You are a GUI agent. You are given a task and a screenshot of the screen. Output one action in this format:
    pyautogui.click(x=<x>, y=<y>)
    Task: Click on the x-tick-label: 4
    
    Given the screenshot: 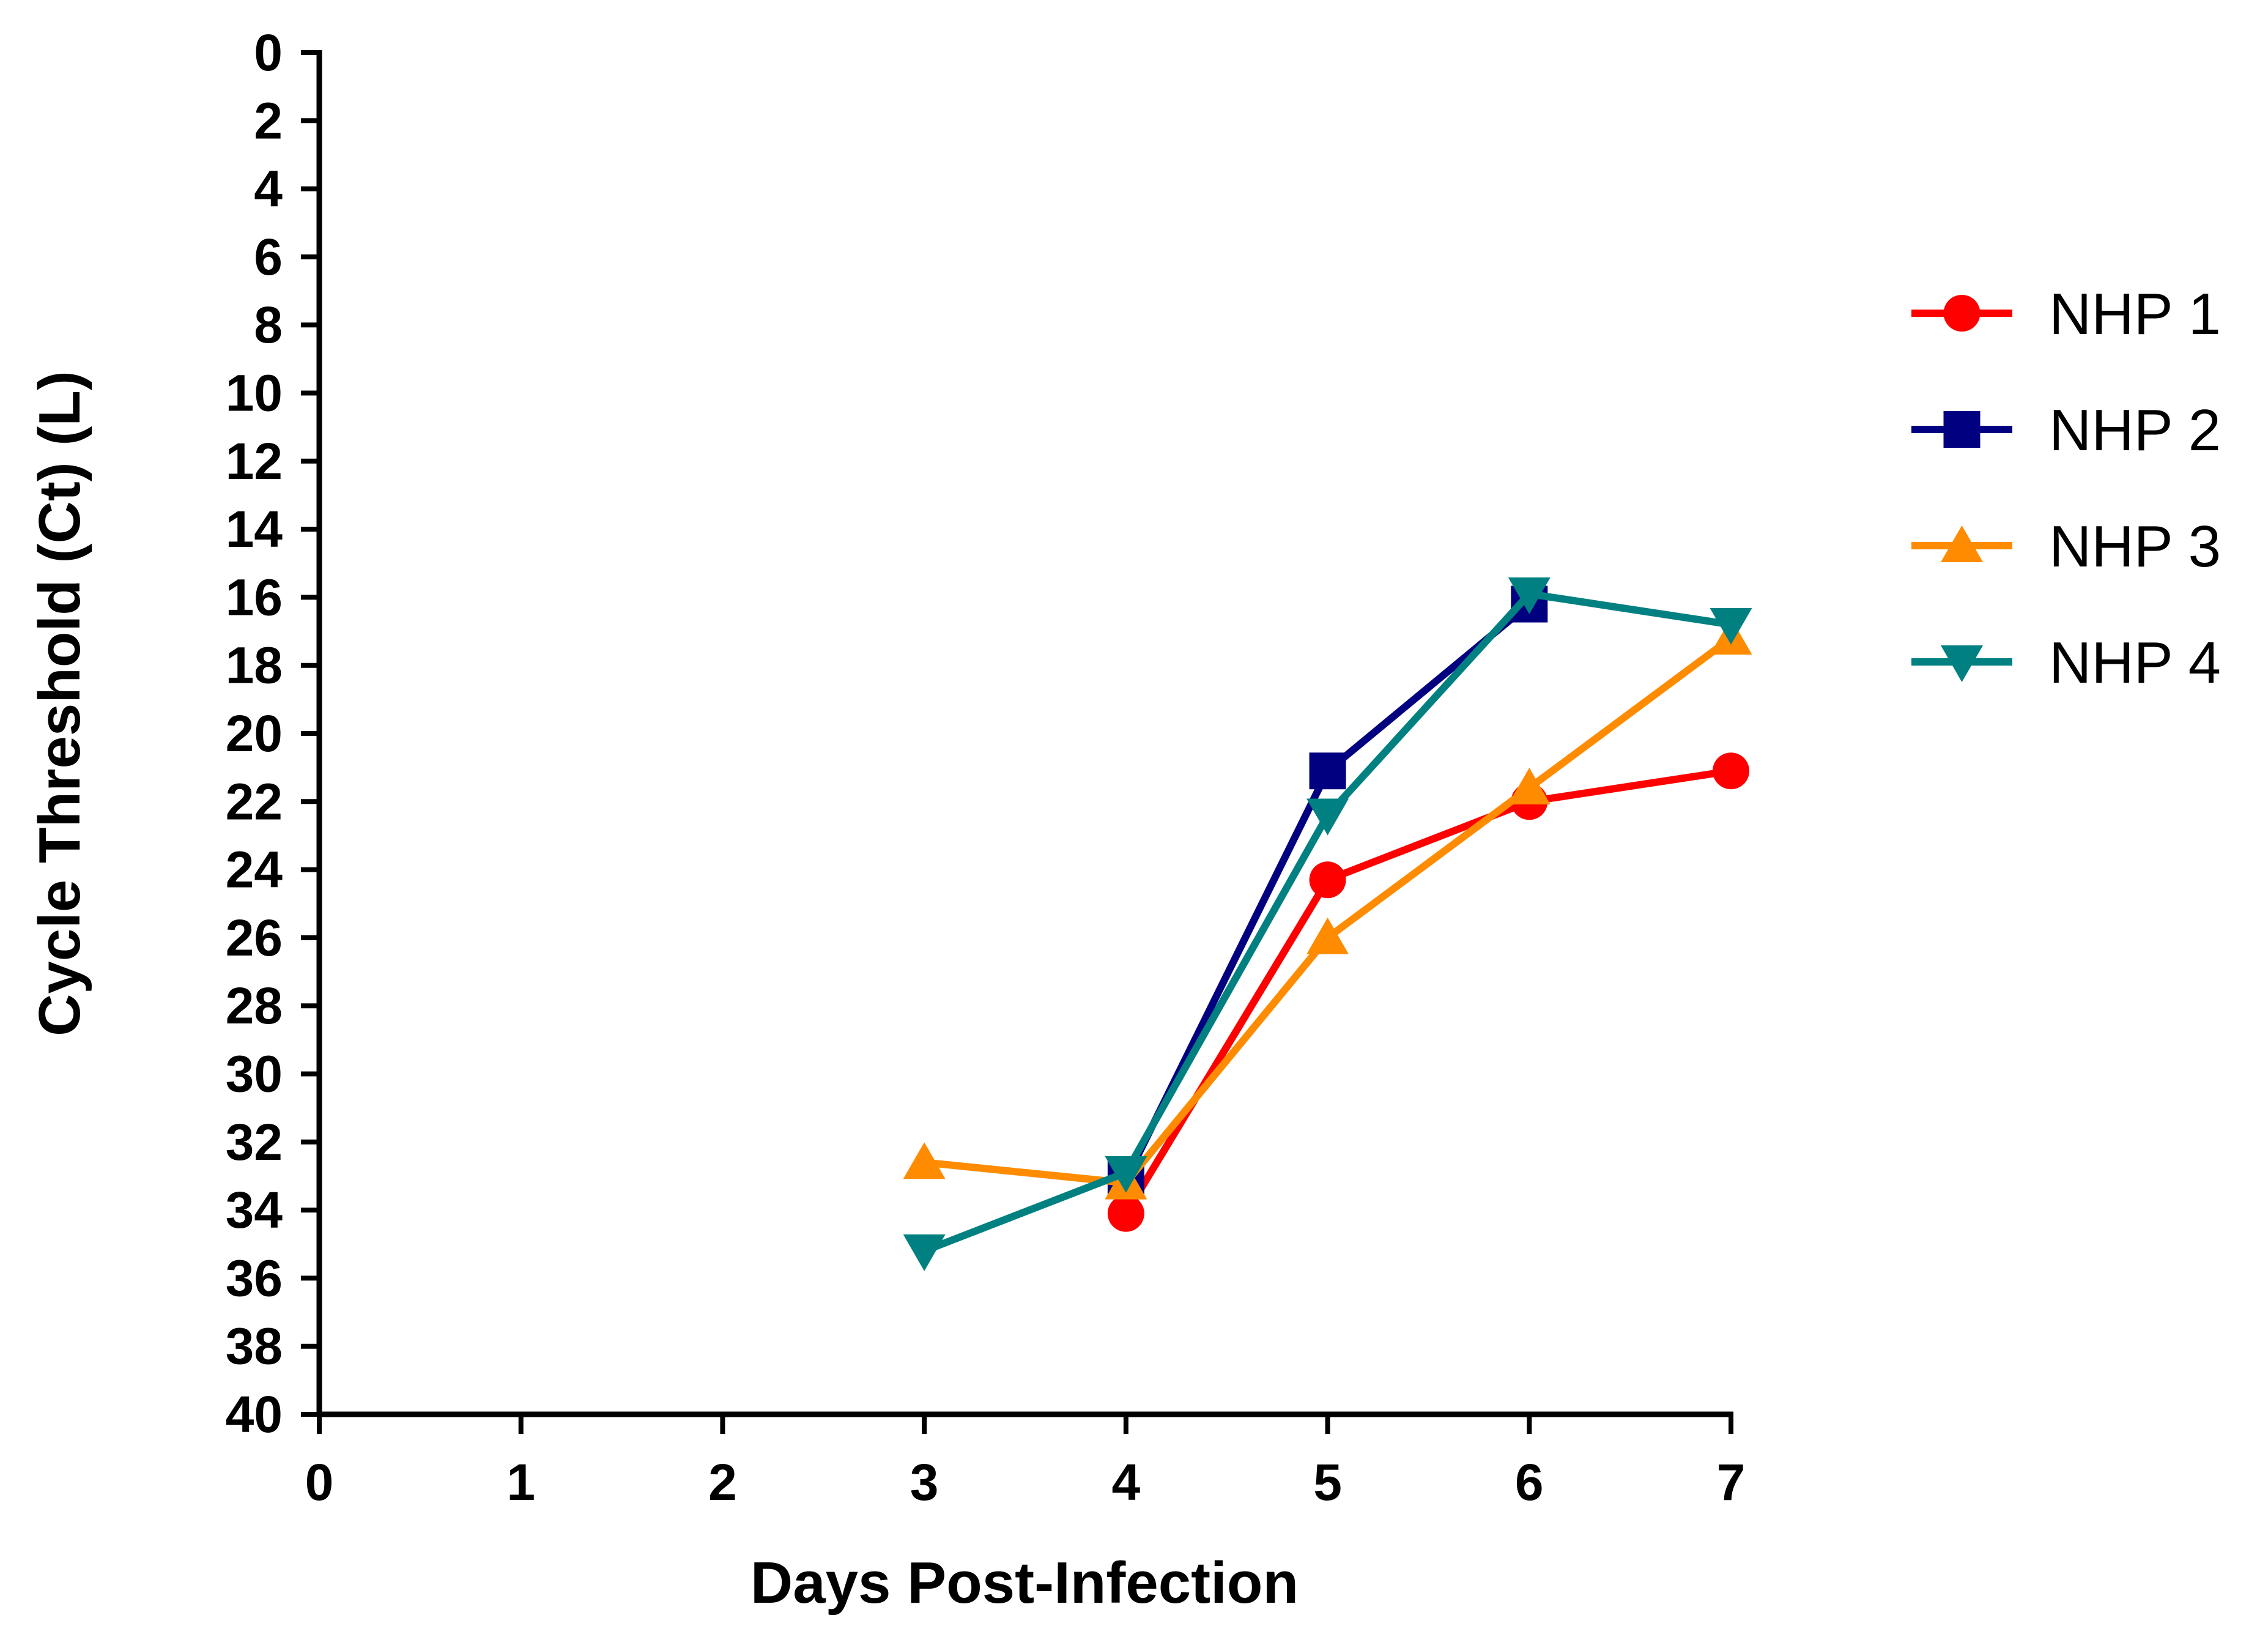 What is the action you would take?
    pyautogui.click(x=1125, y=1482)
    